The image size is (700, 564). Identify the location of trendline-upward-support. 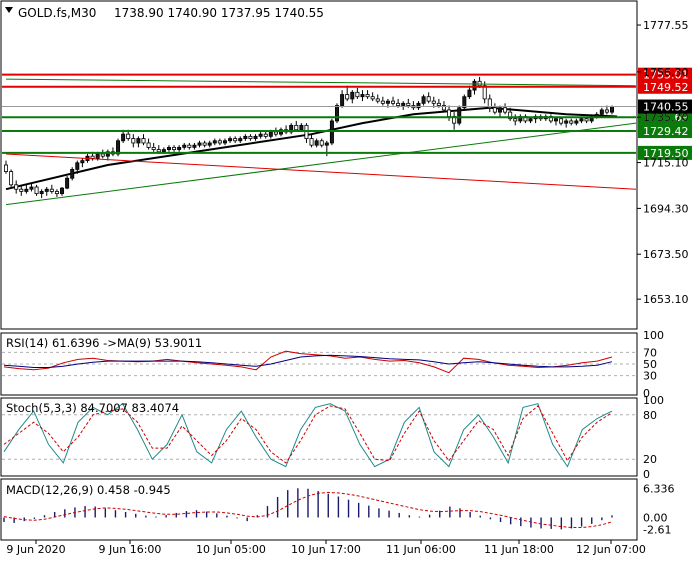
(321, 164).